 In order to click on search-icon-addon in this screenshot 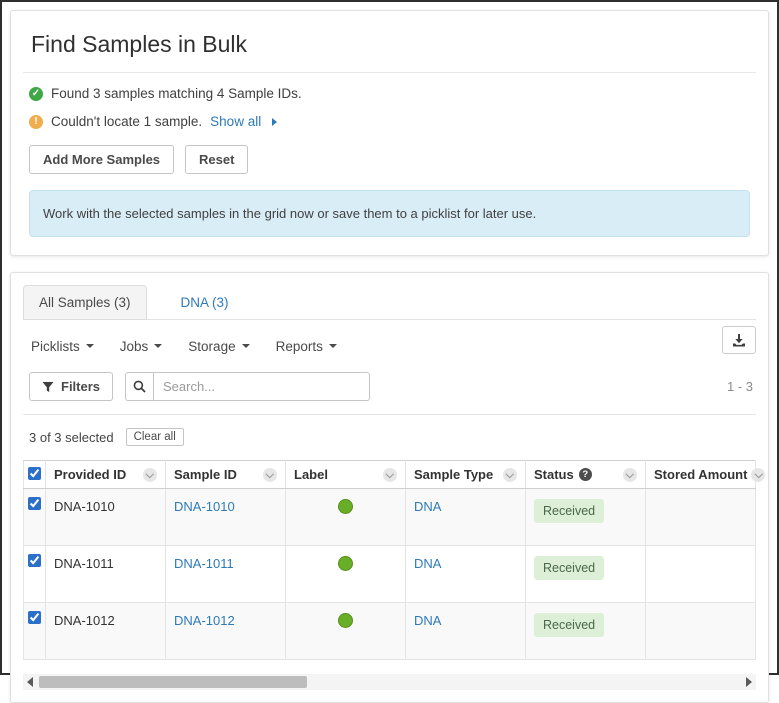, I will do `click(140, 386)`.